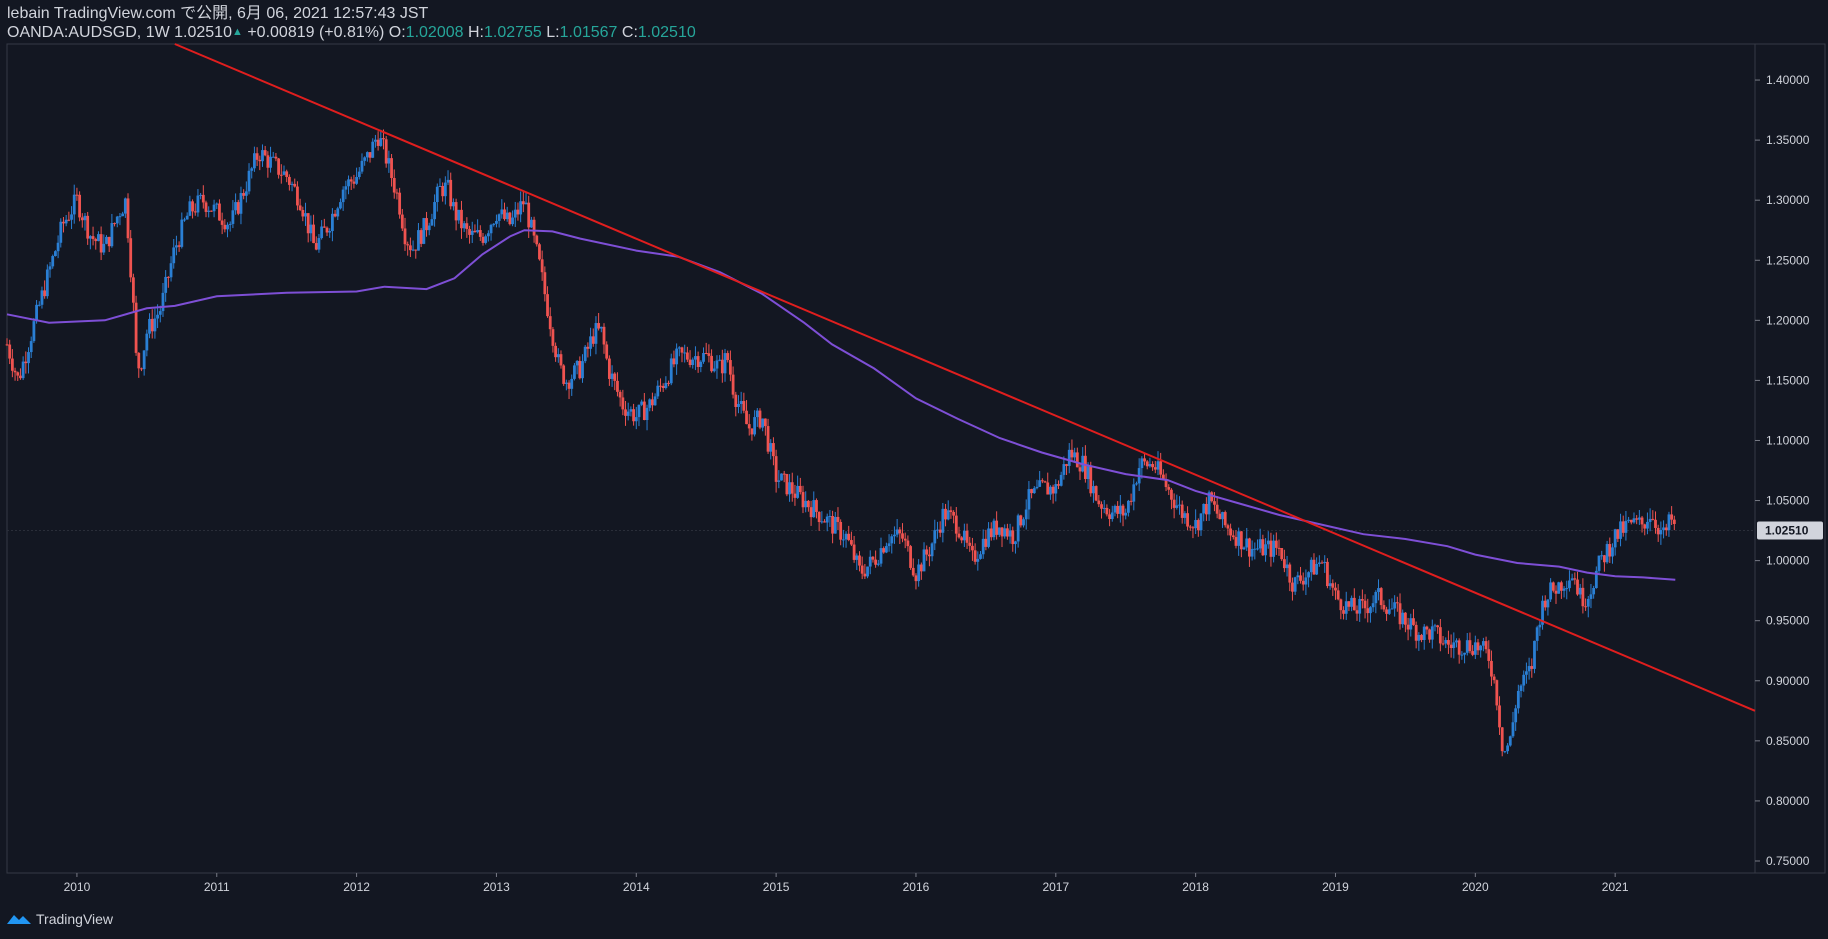  What do you see at coordinates (1788, 140) in the screenshot?
I see `y-tick-label: 1.35000` at bounding box center [1788, 140].